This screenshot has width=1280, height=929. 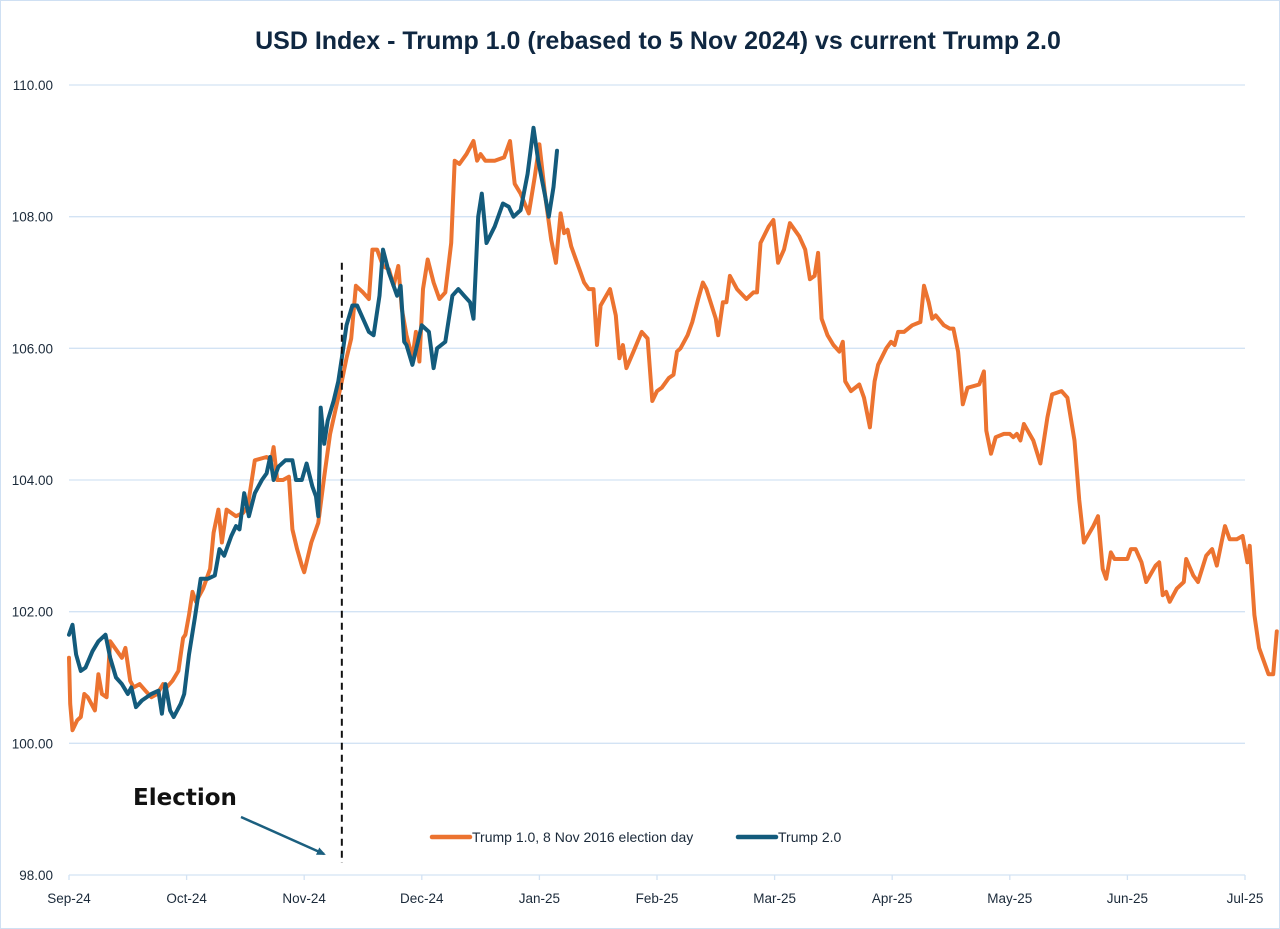 What do you see at coordinates (539, 898) in the screenshot?
I see `x-tick-label: Jan-25` at bounding box center [539, 898].